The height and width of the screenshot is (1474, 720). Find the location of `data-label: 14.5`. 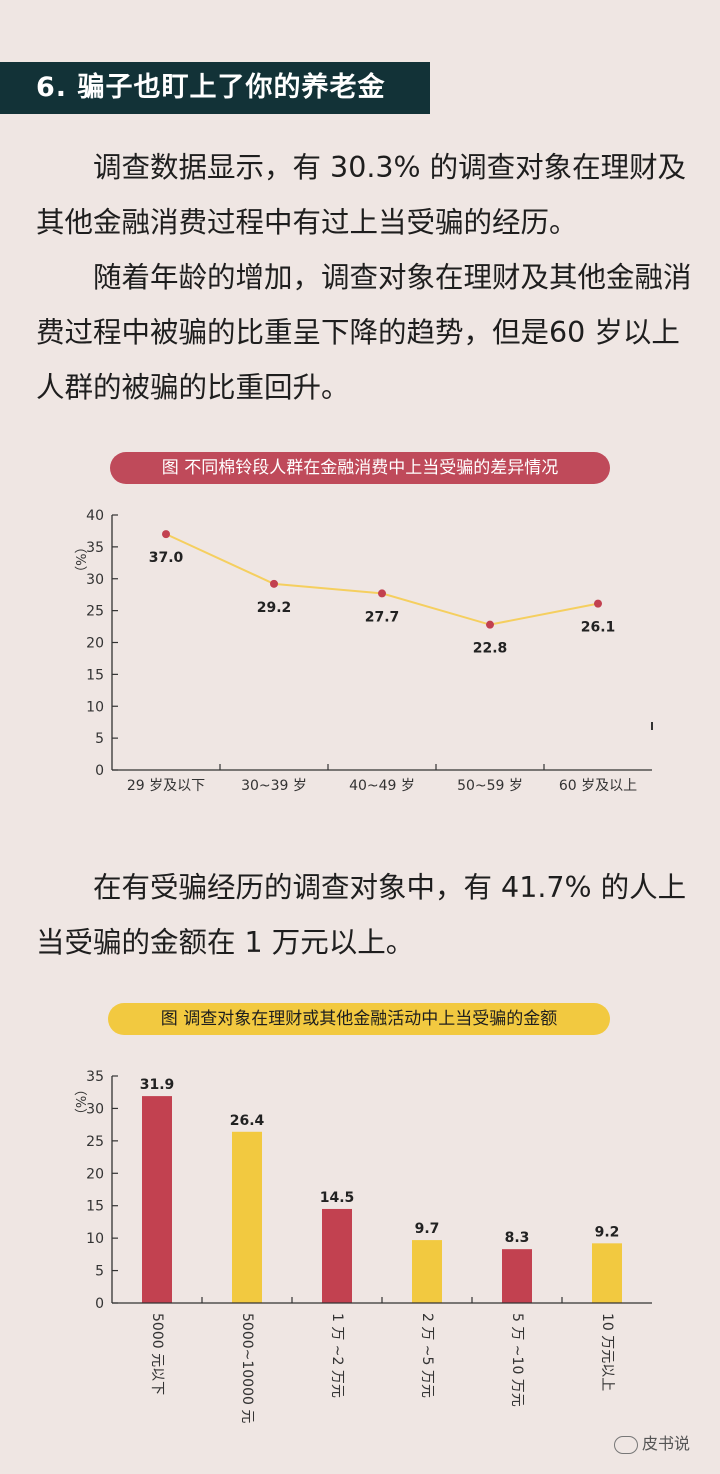

data-label: 14.5 is located at coordinates (337, 1198).